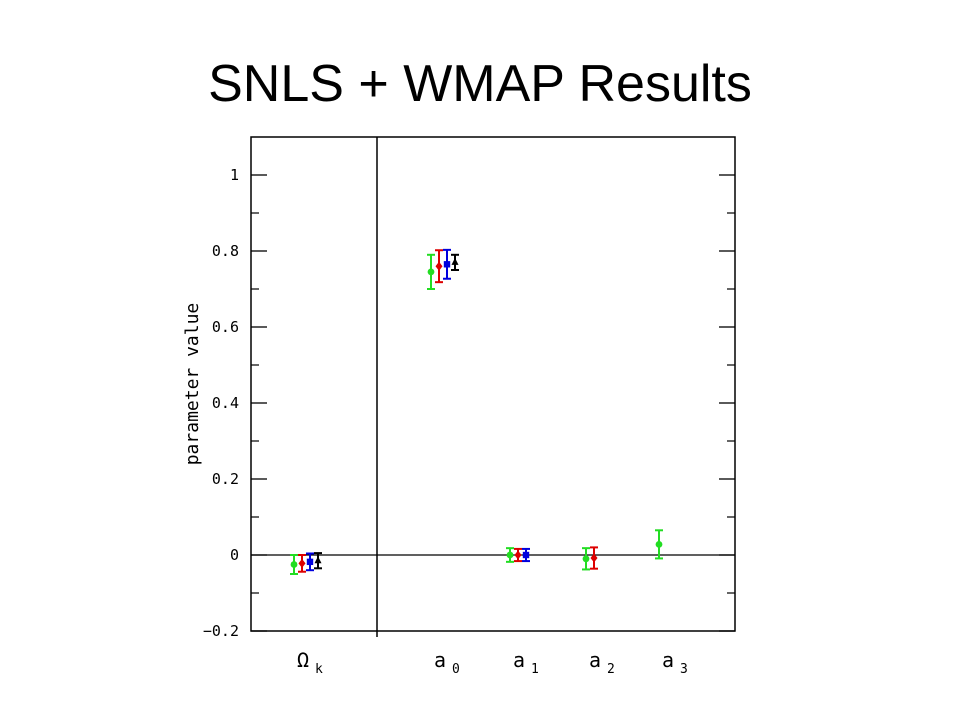 This screenshot has width=960, height=720. What do you see at coordinates (225, 251) in the screenshot?
I see `y-tick-label: 0.8` at bounding box center [225, 251].